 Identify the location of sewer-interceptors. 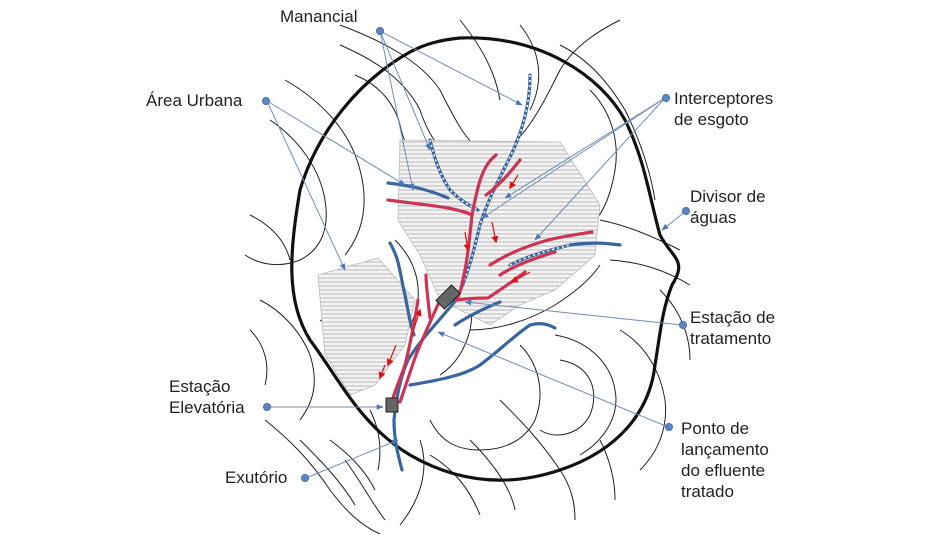
(490, 278).